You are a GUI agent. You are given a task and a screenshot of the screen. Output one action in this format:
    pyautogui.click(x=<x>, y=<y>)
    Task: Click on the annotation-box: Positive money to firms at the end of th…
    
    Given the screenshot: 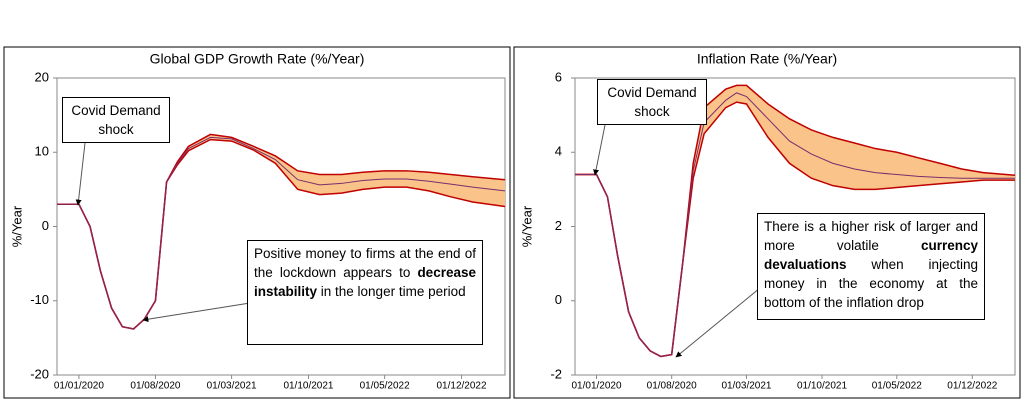 What is the action you would take?
    pyautogui.click(x=365, y=292)
    